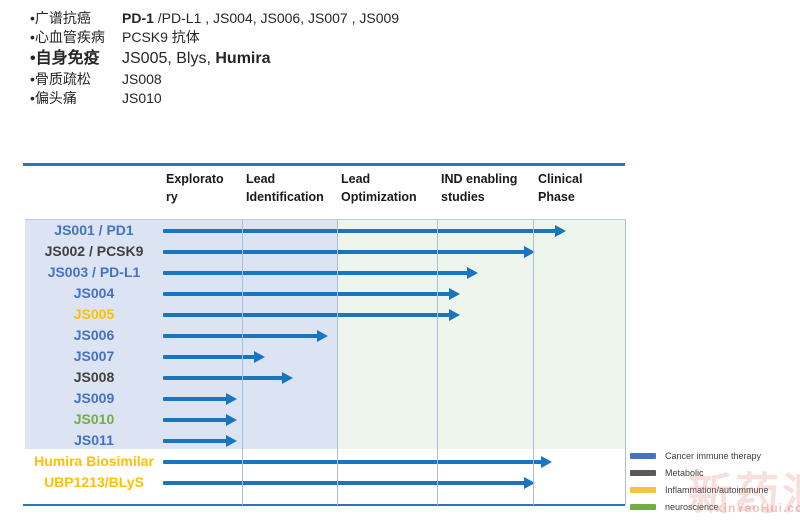 The image size is (800, 530). Describe the element at coordinates (94, 335) in the screenshot. I see `pipeline-row-label: JS006` at that location.